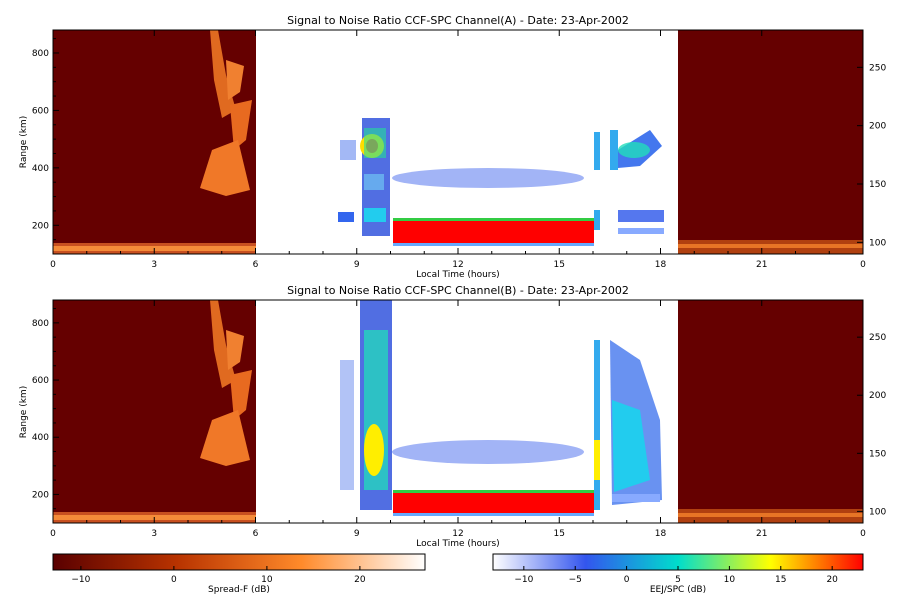 Image resolution: width=900 pixels, height=600 pixels. Describe the element at coordinates (678, 580) in the screenshot. I see `colorbar-tick-label: 5` at that location.